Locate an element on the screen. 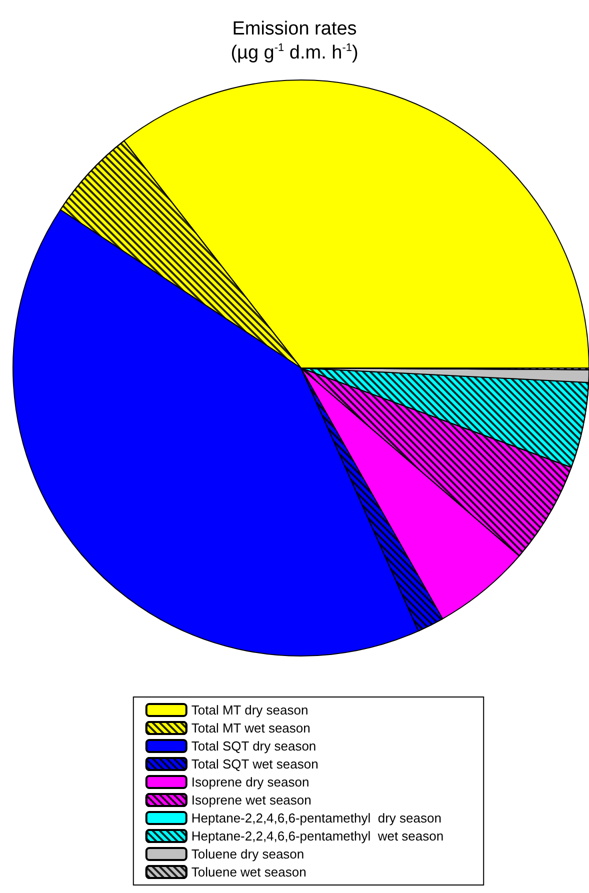  legend-label: Total SQT wet season is located at coordinates (254, 764).